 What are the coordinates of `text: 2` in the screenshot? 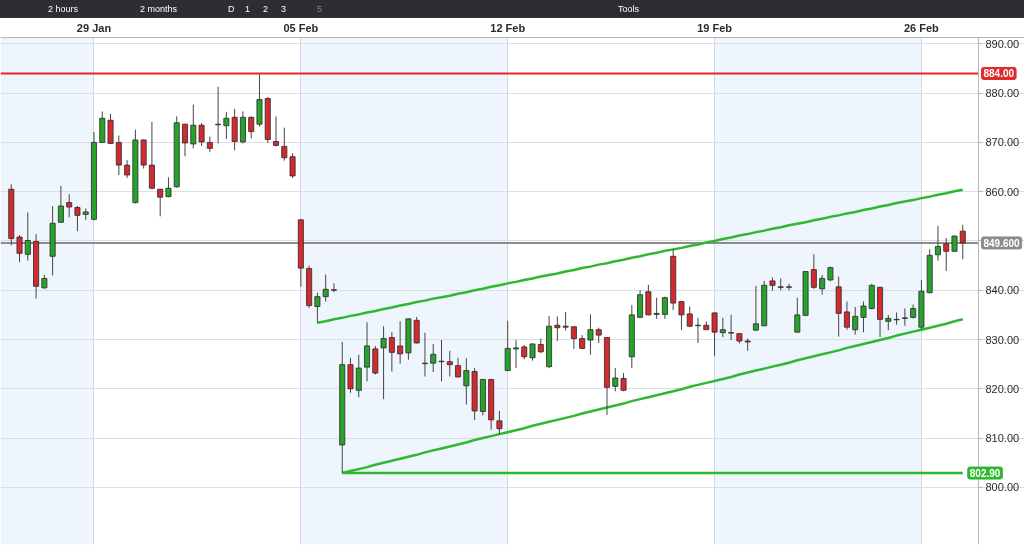 It's located at (266, 9).